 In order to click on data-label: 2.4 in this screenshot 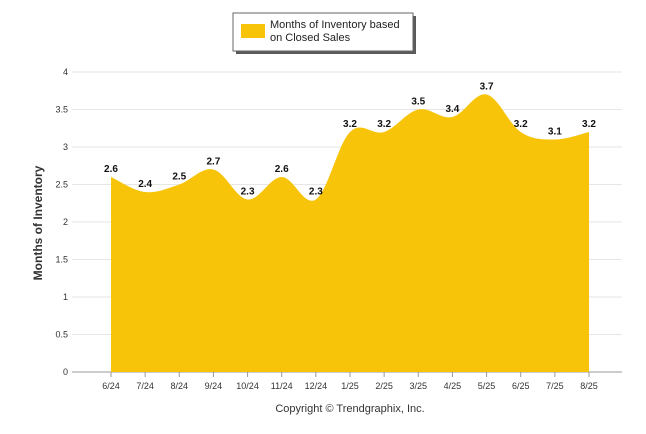, I will do `click(145, 184)`.